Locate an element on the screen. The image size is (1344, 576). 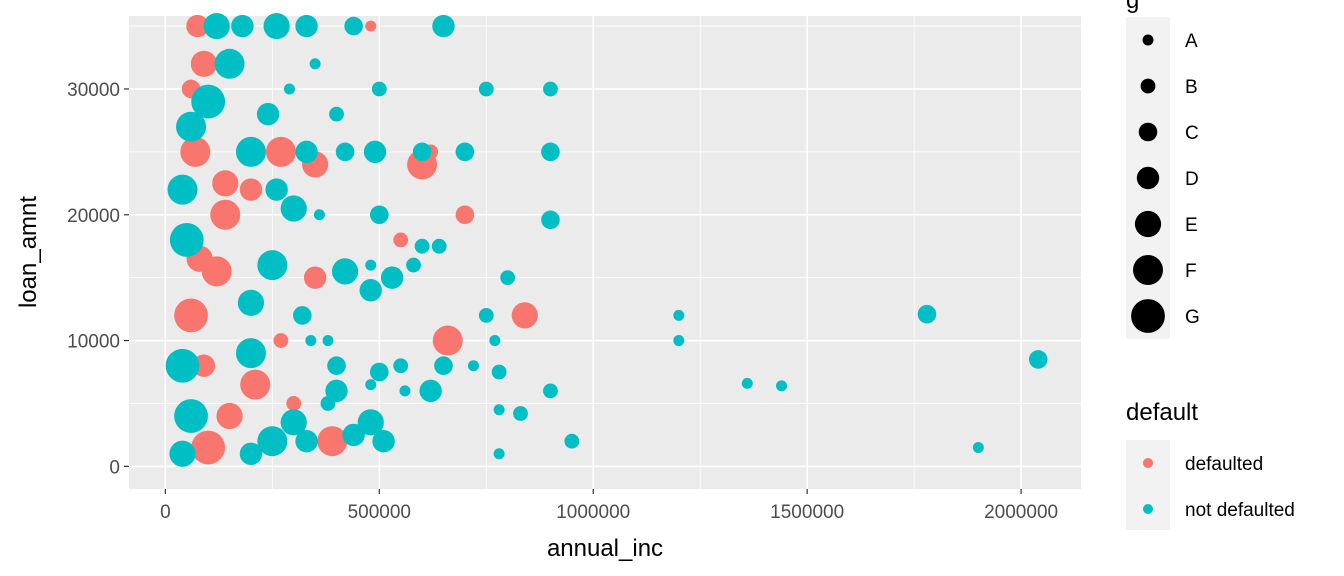
x-axis-ticks: 0 500000 1000000 1500000 2000000 is located at coordinates (609, 506).